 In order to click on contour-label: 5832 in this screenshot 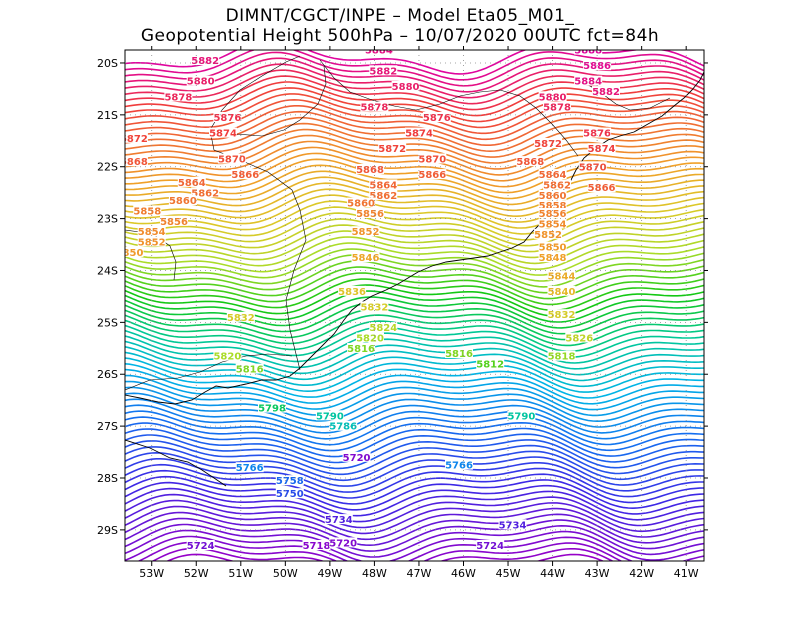, I will do `click(562, 315)`.